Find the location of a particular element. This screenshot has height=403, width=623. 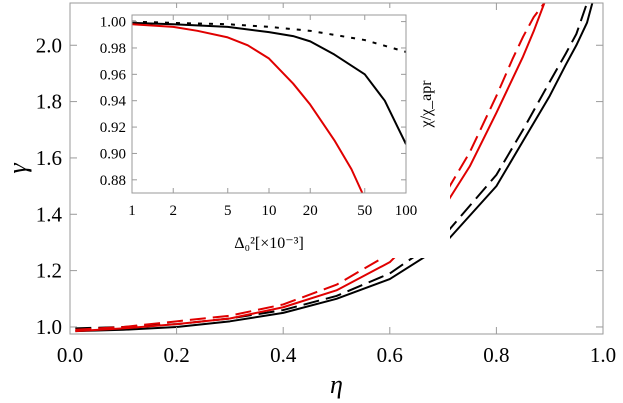

inset-y-tick-label: 0.94 is located at coordinates (113, 102).